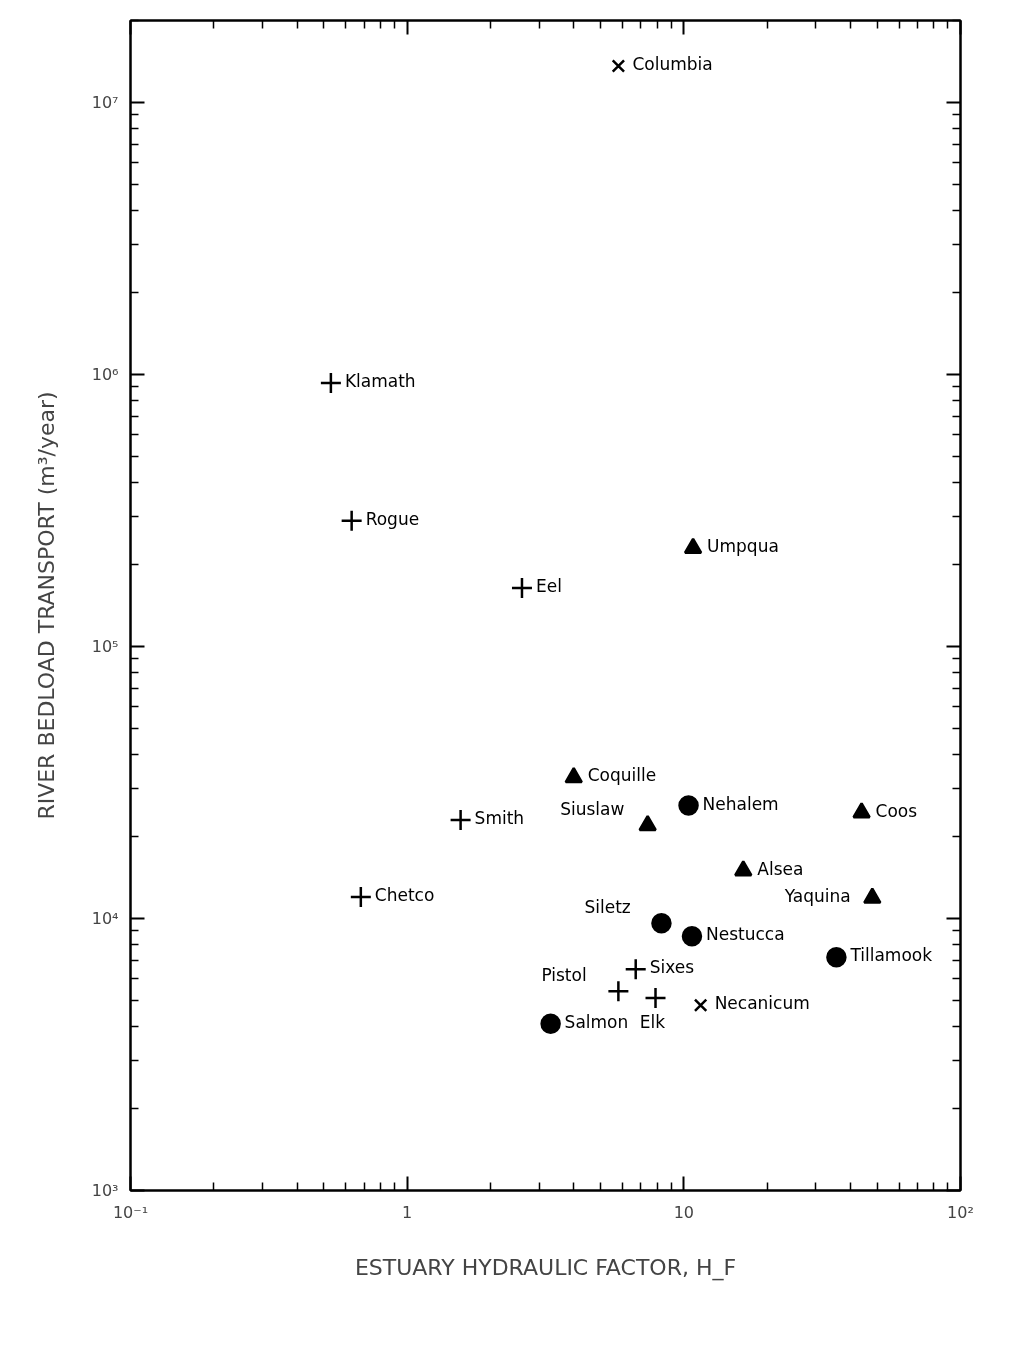 The height and width of the screenshot is (1371, 1030). I want to click on x-tick-label: 1, so click(407, 1212).